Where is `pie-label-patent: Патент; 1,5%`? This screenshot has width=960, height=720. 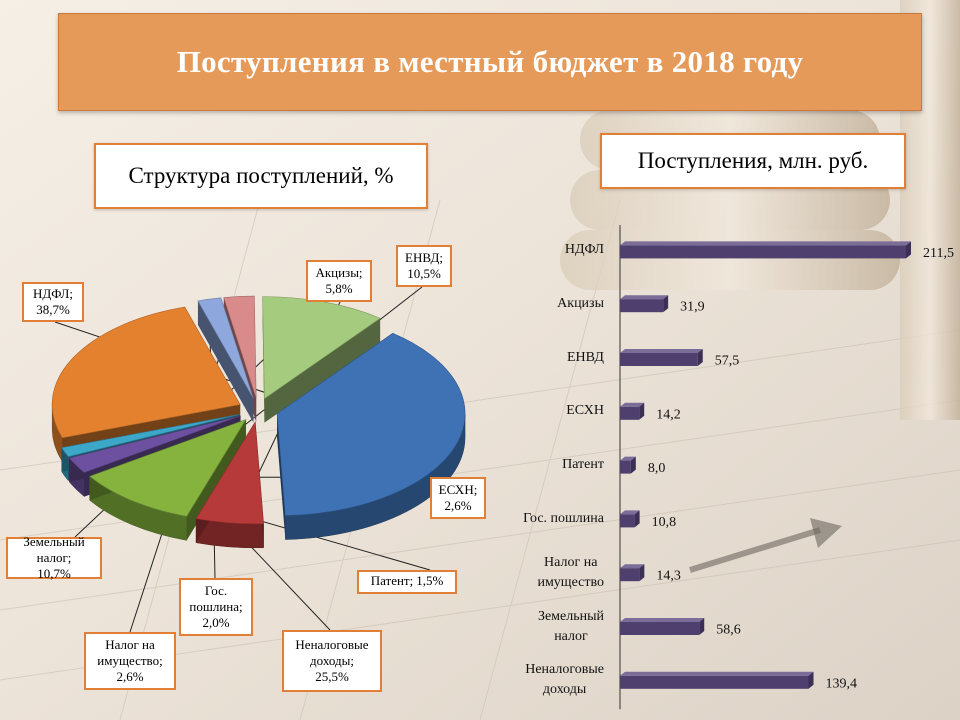
pie-label-patent: Патент; 1,5% is located at coordinates (407, 582).